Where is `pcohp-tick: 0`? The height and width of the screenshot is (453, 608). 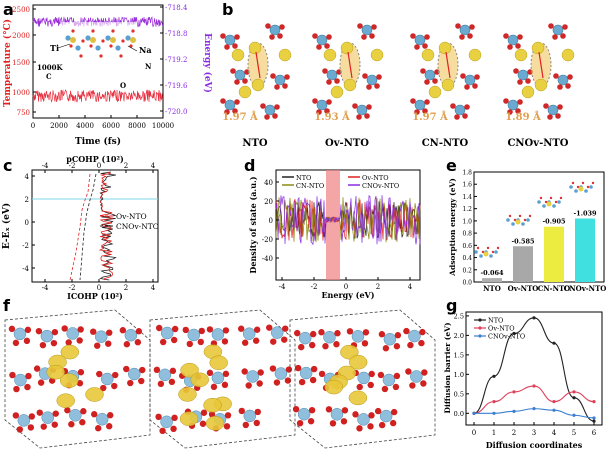 pcohp-tick: 0 is located at coordinates (99, 166).